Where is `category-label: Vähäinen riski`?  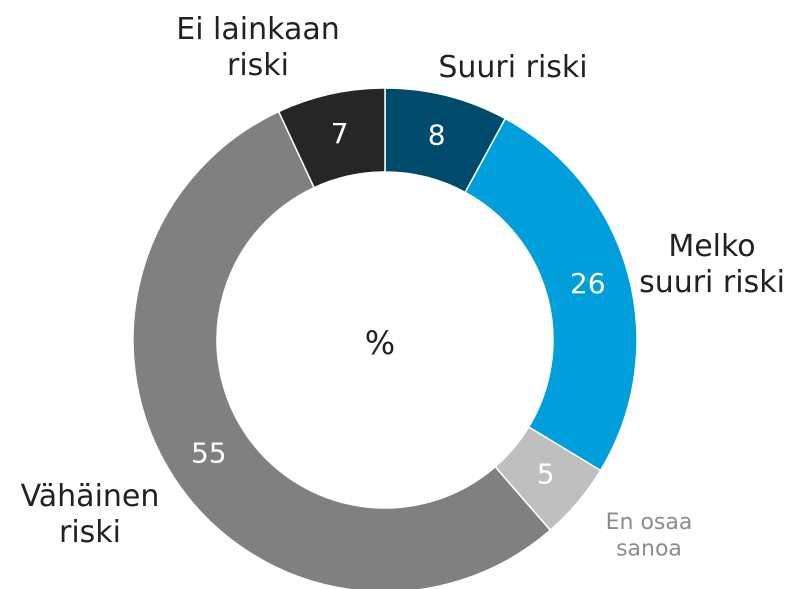
category-label: Vähäinen riski is located at coordinates (90, 514).